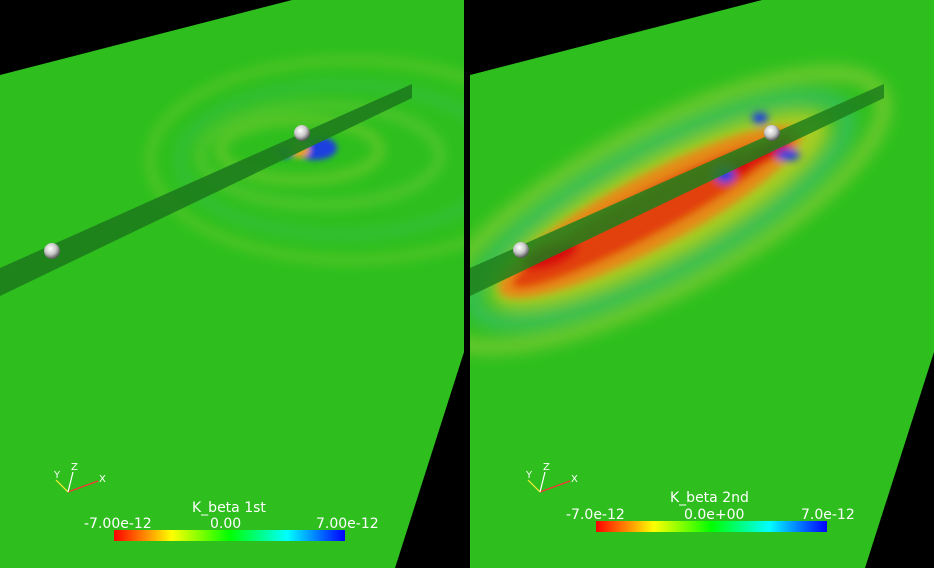  I want to click on colorbar-min-label: -7.00e-12, so click(118, 524).